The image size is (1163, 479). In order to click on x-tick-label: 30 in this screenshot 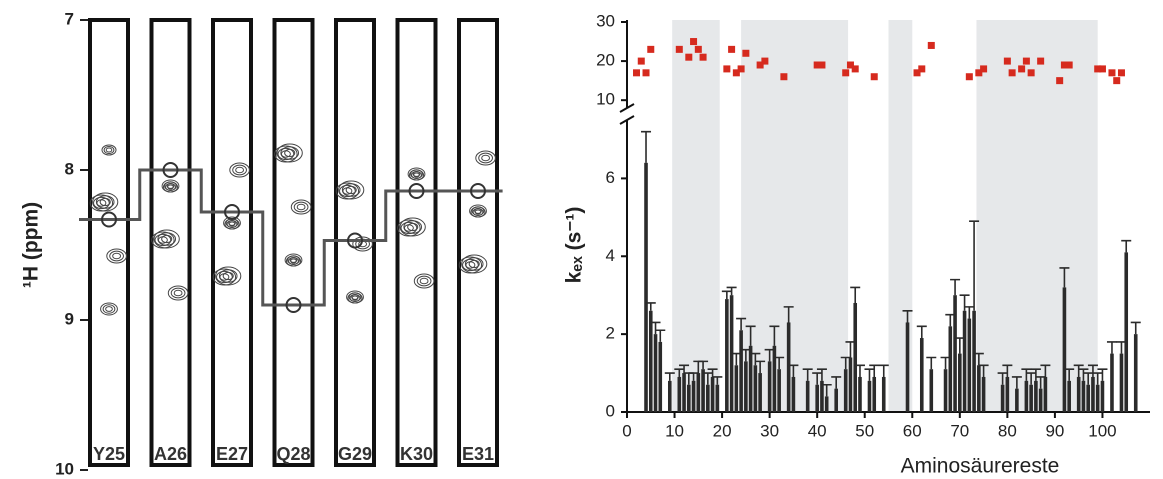, I will do `click(769, 430)`.